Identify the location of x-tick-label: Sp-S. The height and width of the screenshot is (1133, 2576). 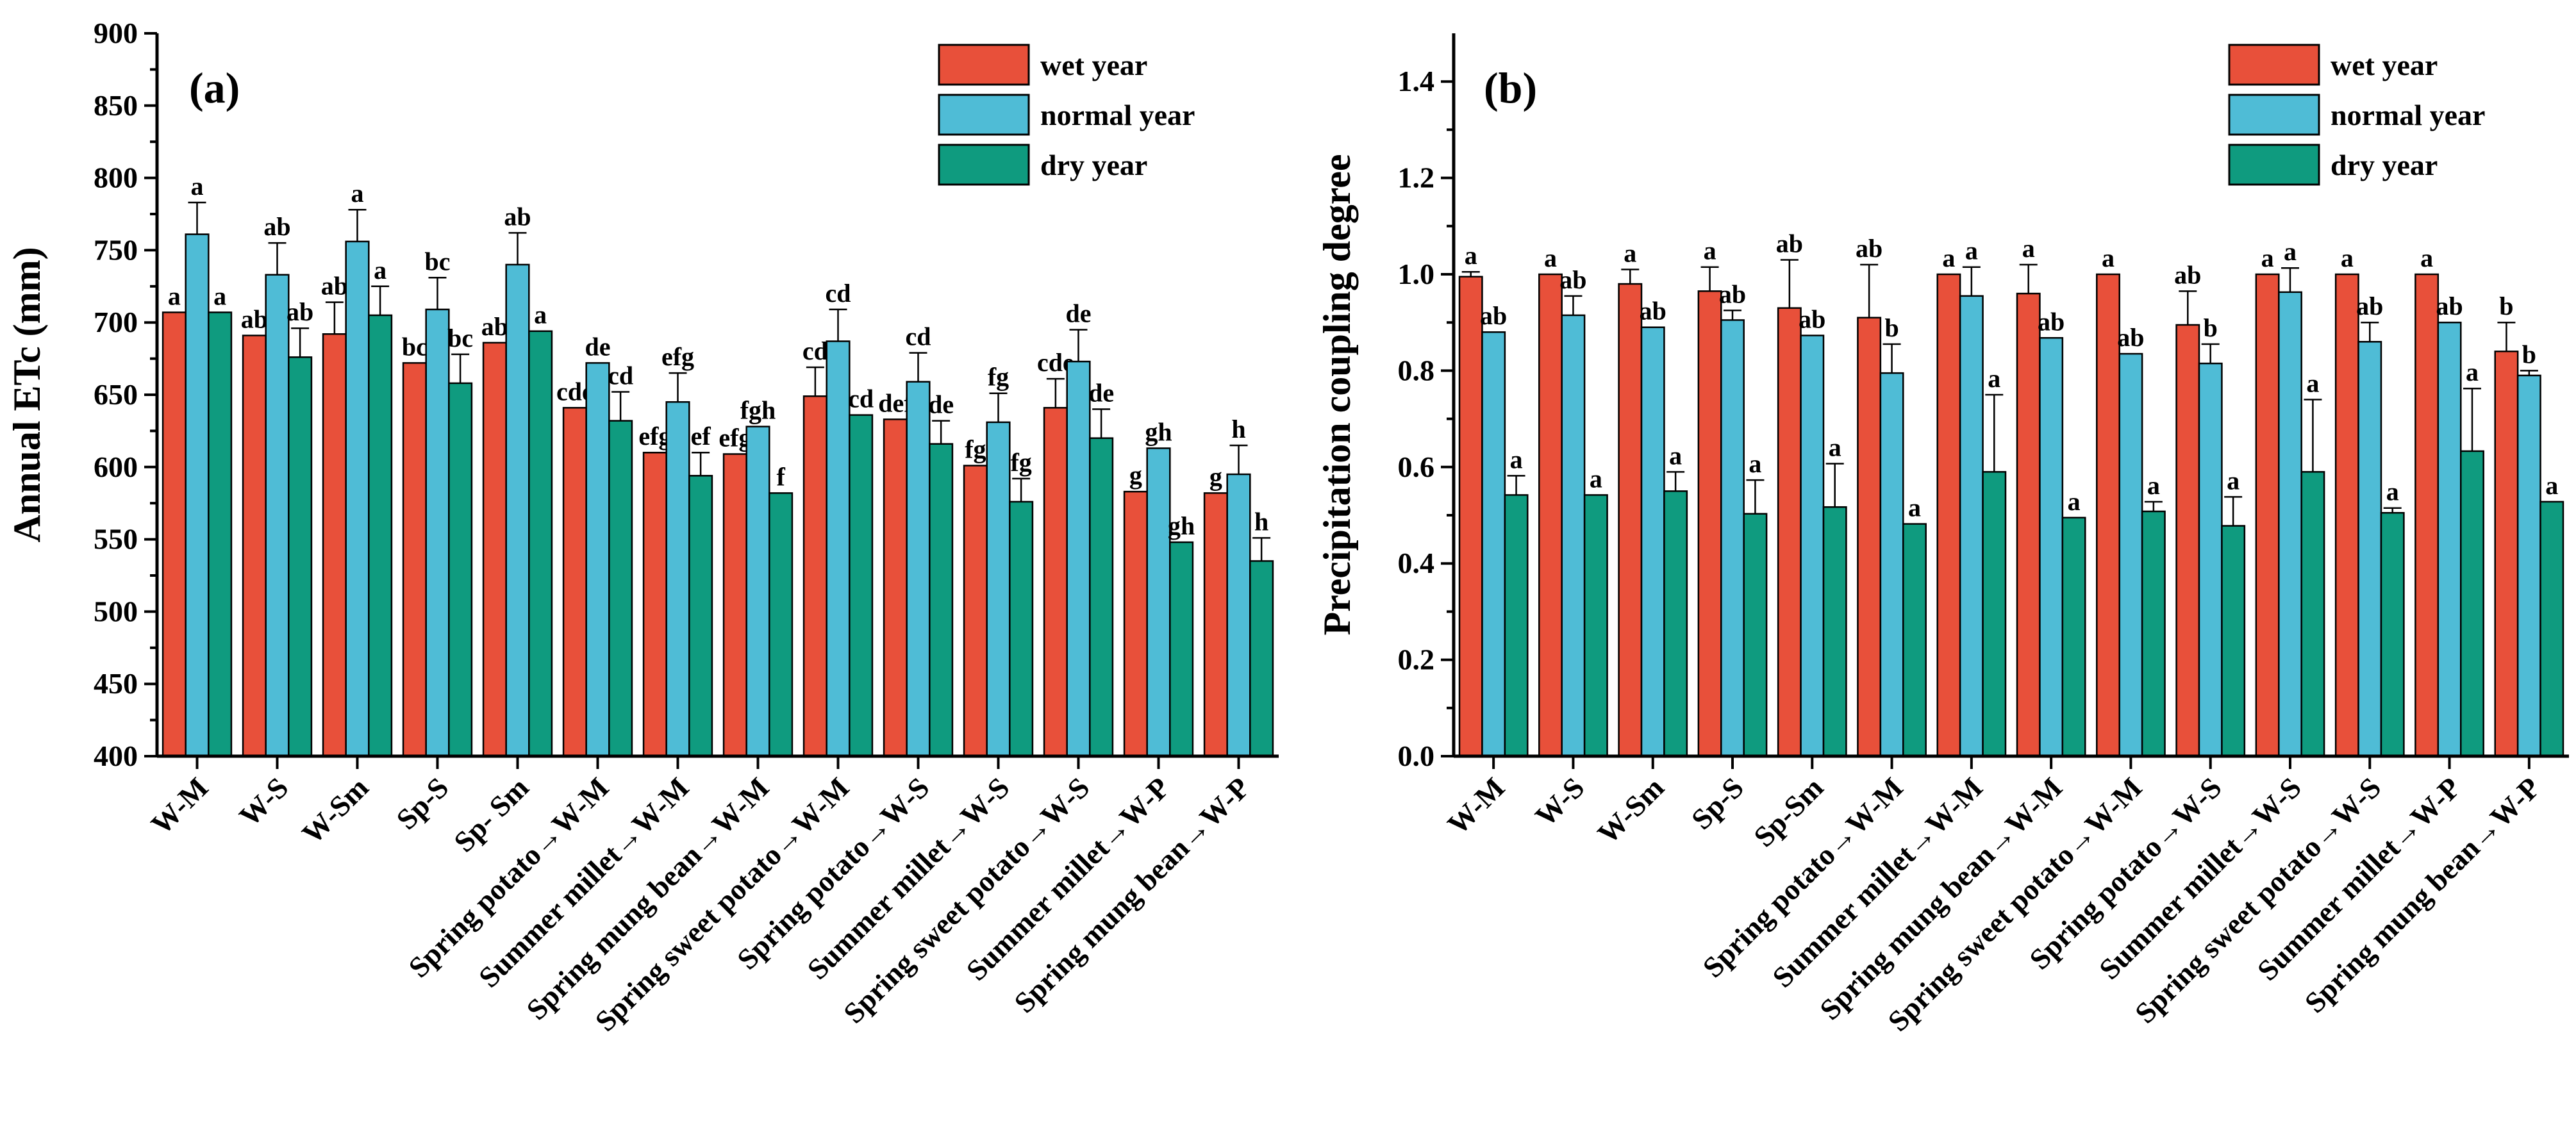
(1717, 803).